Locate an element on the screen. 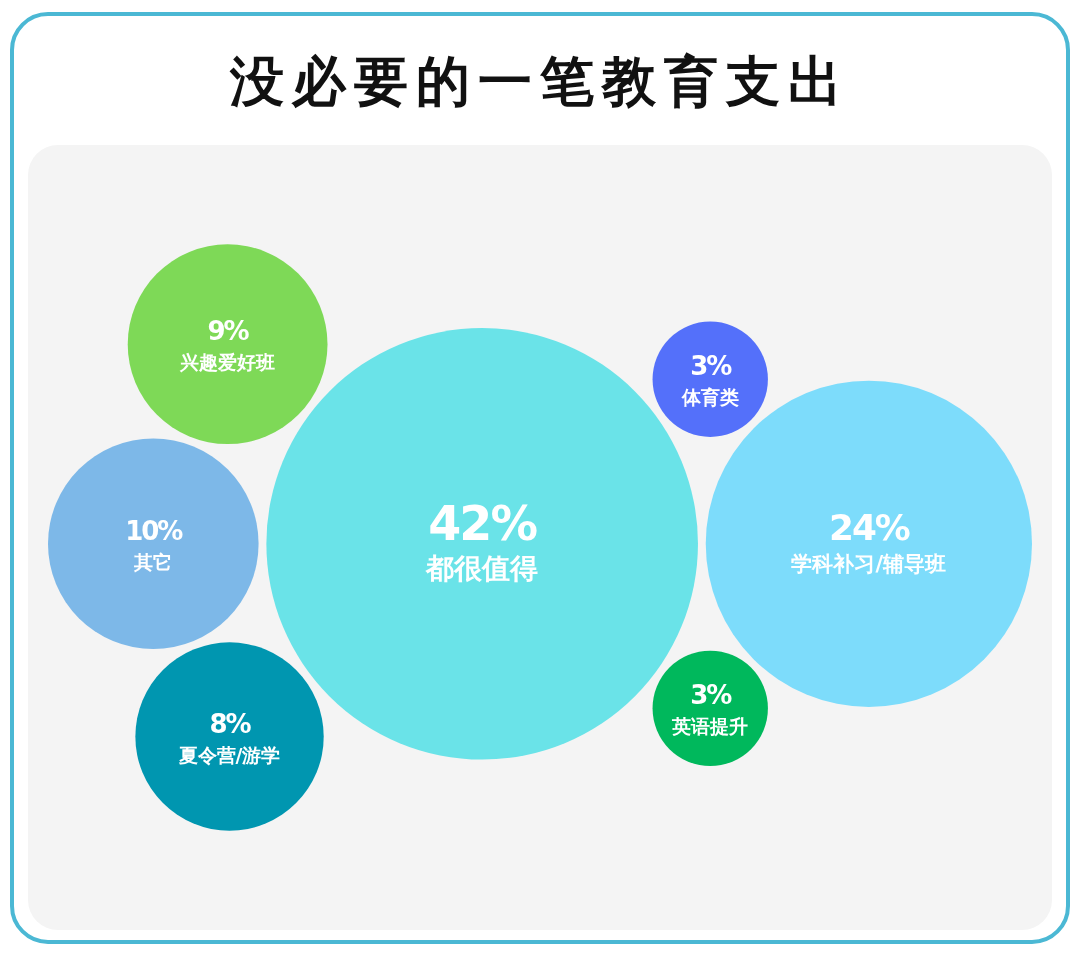  category-label: 兴趣爱好班 is located at coordinates (227, 362).